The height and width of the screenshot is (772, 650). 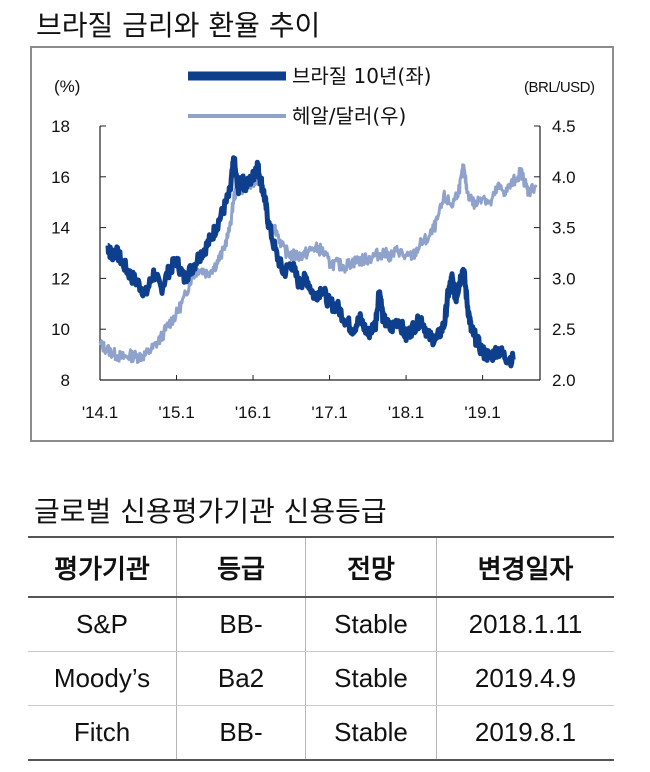 I want to click on right-tick-label: 3.0, so click(x=564, y=278).